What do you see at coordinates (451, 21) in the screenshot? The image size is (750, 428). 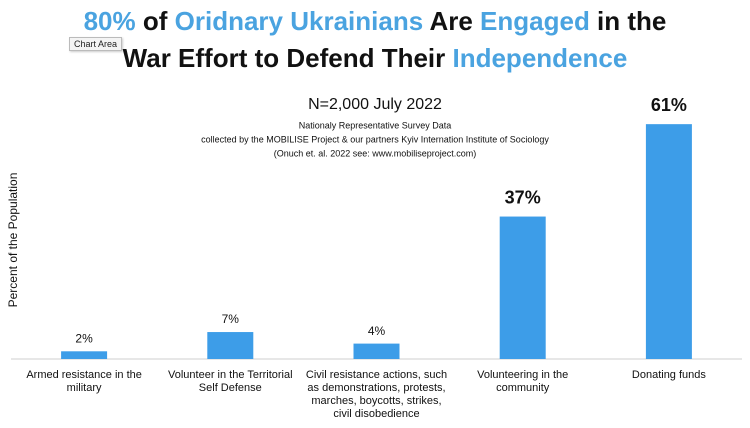 I see `title-segment: Are` at bounding box center [451, 21].